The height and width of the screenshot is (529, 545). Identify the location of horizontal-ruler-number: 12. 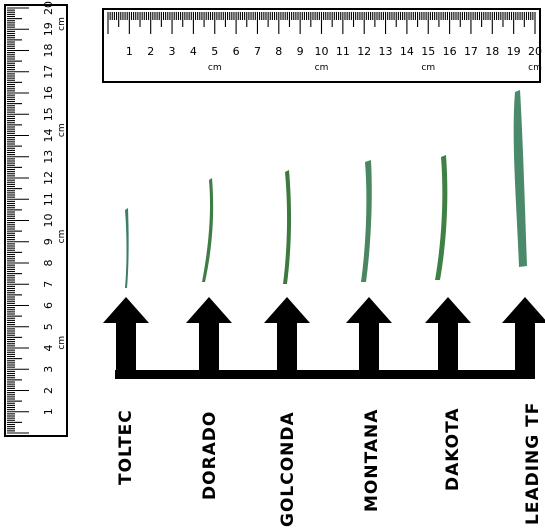
(364, 51).